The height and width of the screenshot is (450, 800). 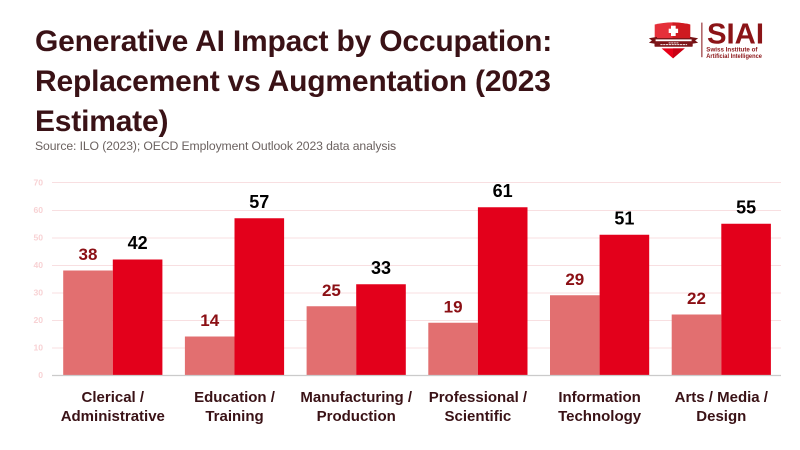 What do you see at coordinates (356, 397) in the screenshot?
I see `svg-text: Manufacturing /` at bounding box center [356, 397].